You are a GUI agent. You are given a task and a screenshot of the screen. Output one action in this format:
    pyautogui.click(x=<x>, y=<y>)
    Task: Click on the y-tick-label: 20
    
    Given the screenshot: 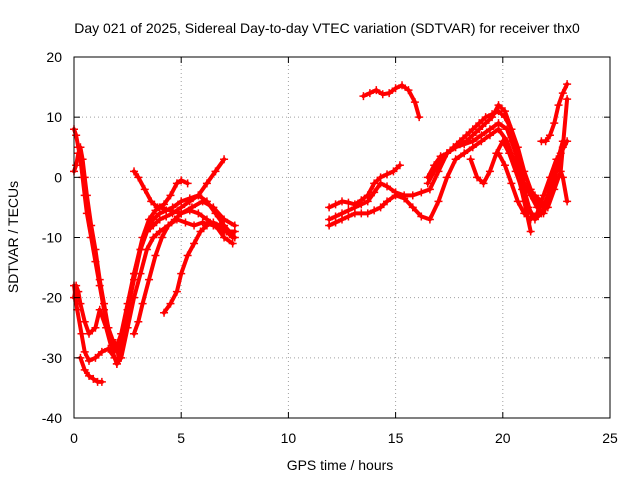 What is the action you would take?
    pyautogui.click(x=54, y=57)
    